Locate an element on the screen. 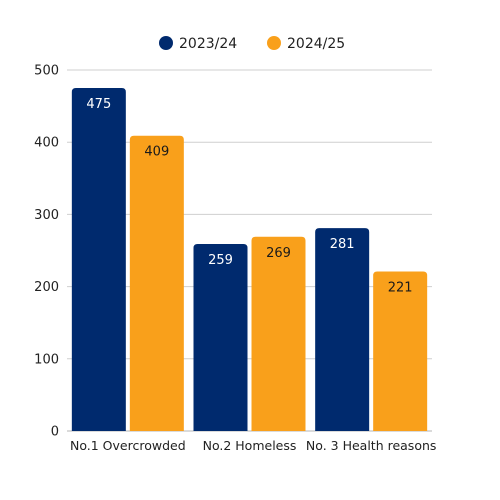 This screenshot has height=500, width=500. y-tick-label: 400 is located at coordinates (46, 143).